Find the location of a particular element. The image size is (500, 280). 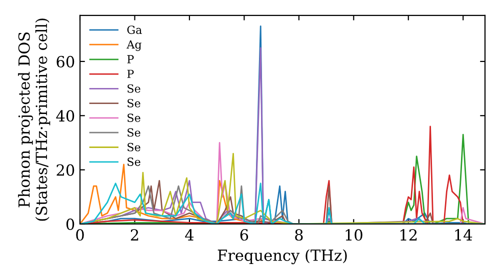

x-tick-label: 8 is located at coordinates (299, 235).